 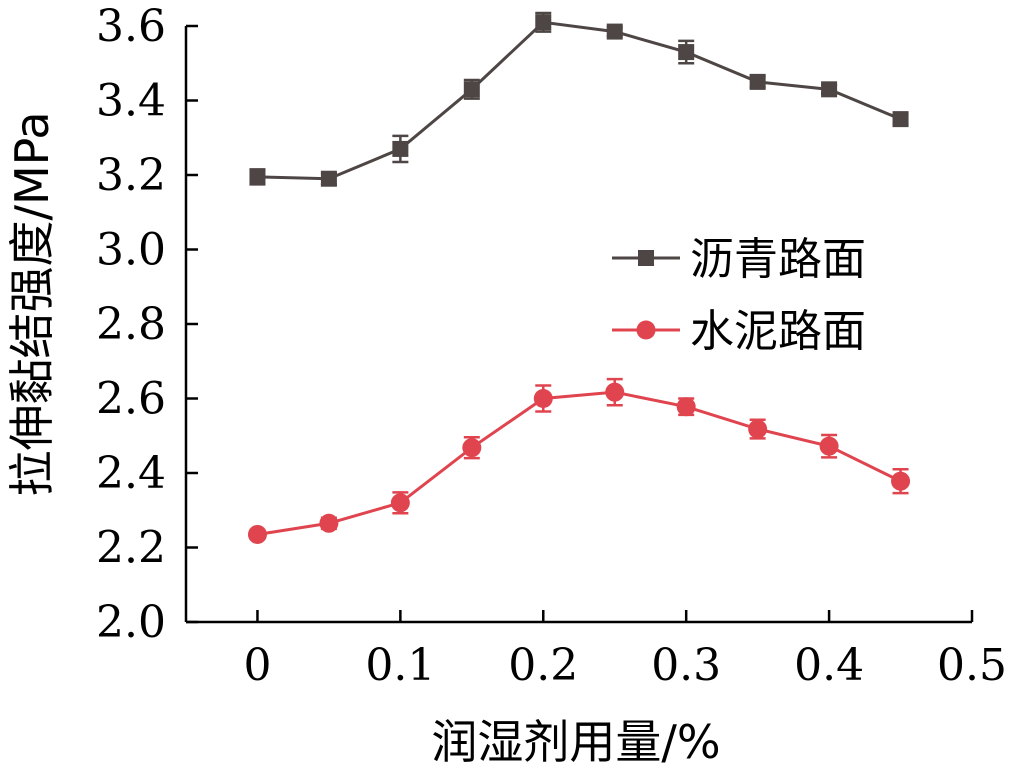 I want to click on legend-item-1: 沥青路面, so click(x=739, y=259).